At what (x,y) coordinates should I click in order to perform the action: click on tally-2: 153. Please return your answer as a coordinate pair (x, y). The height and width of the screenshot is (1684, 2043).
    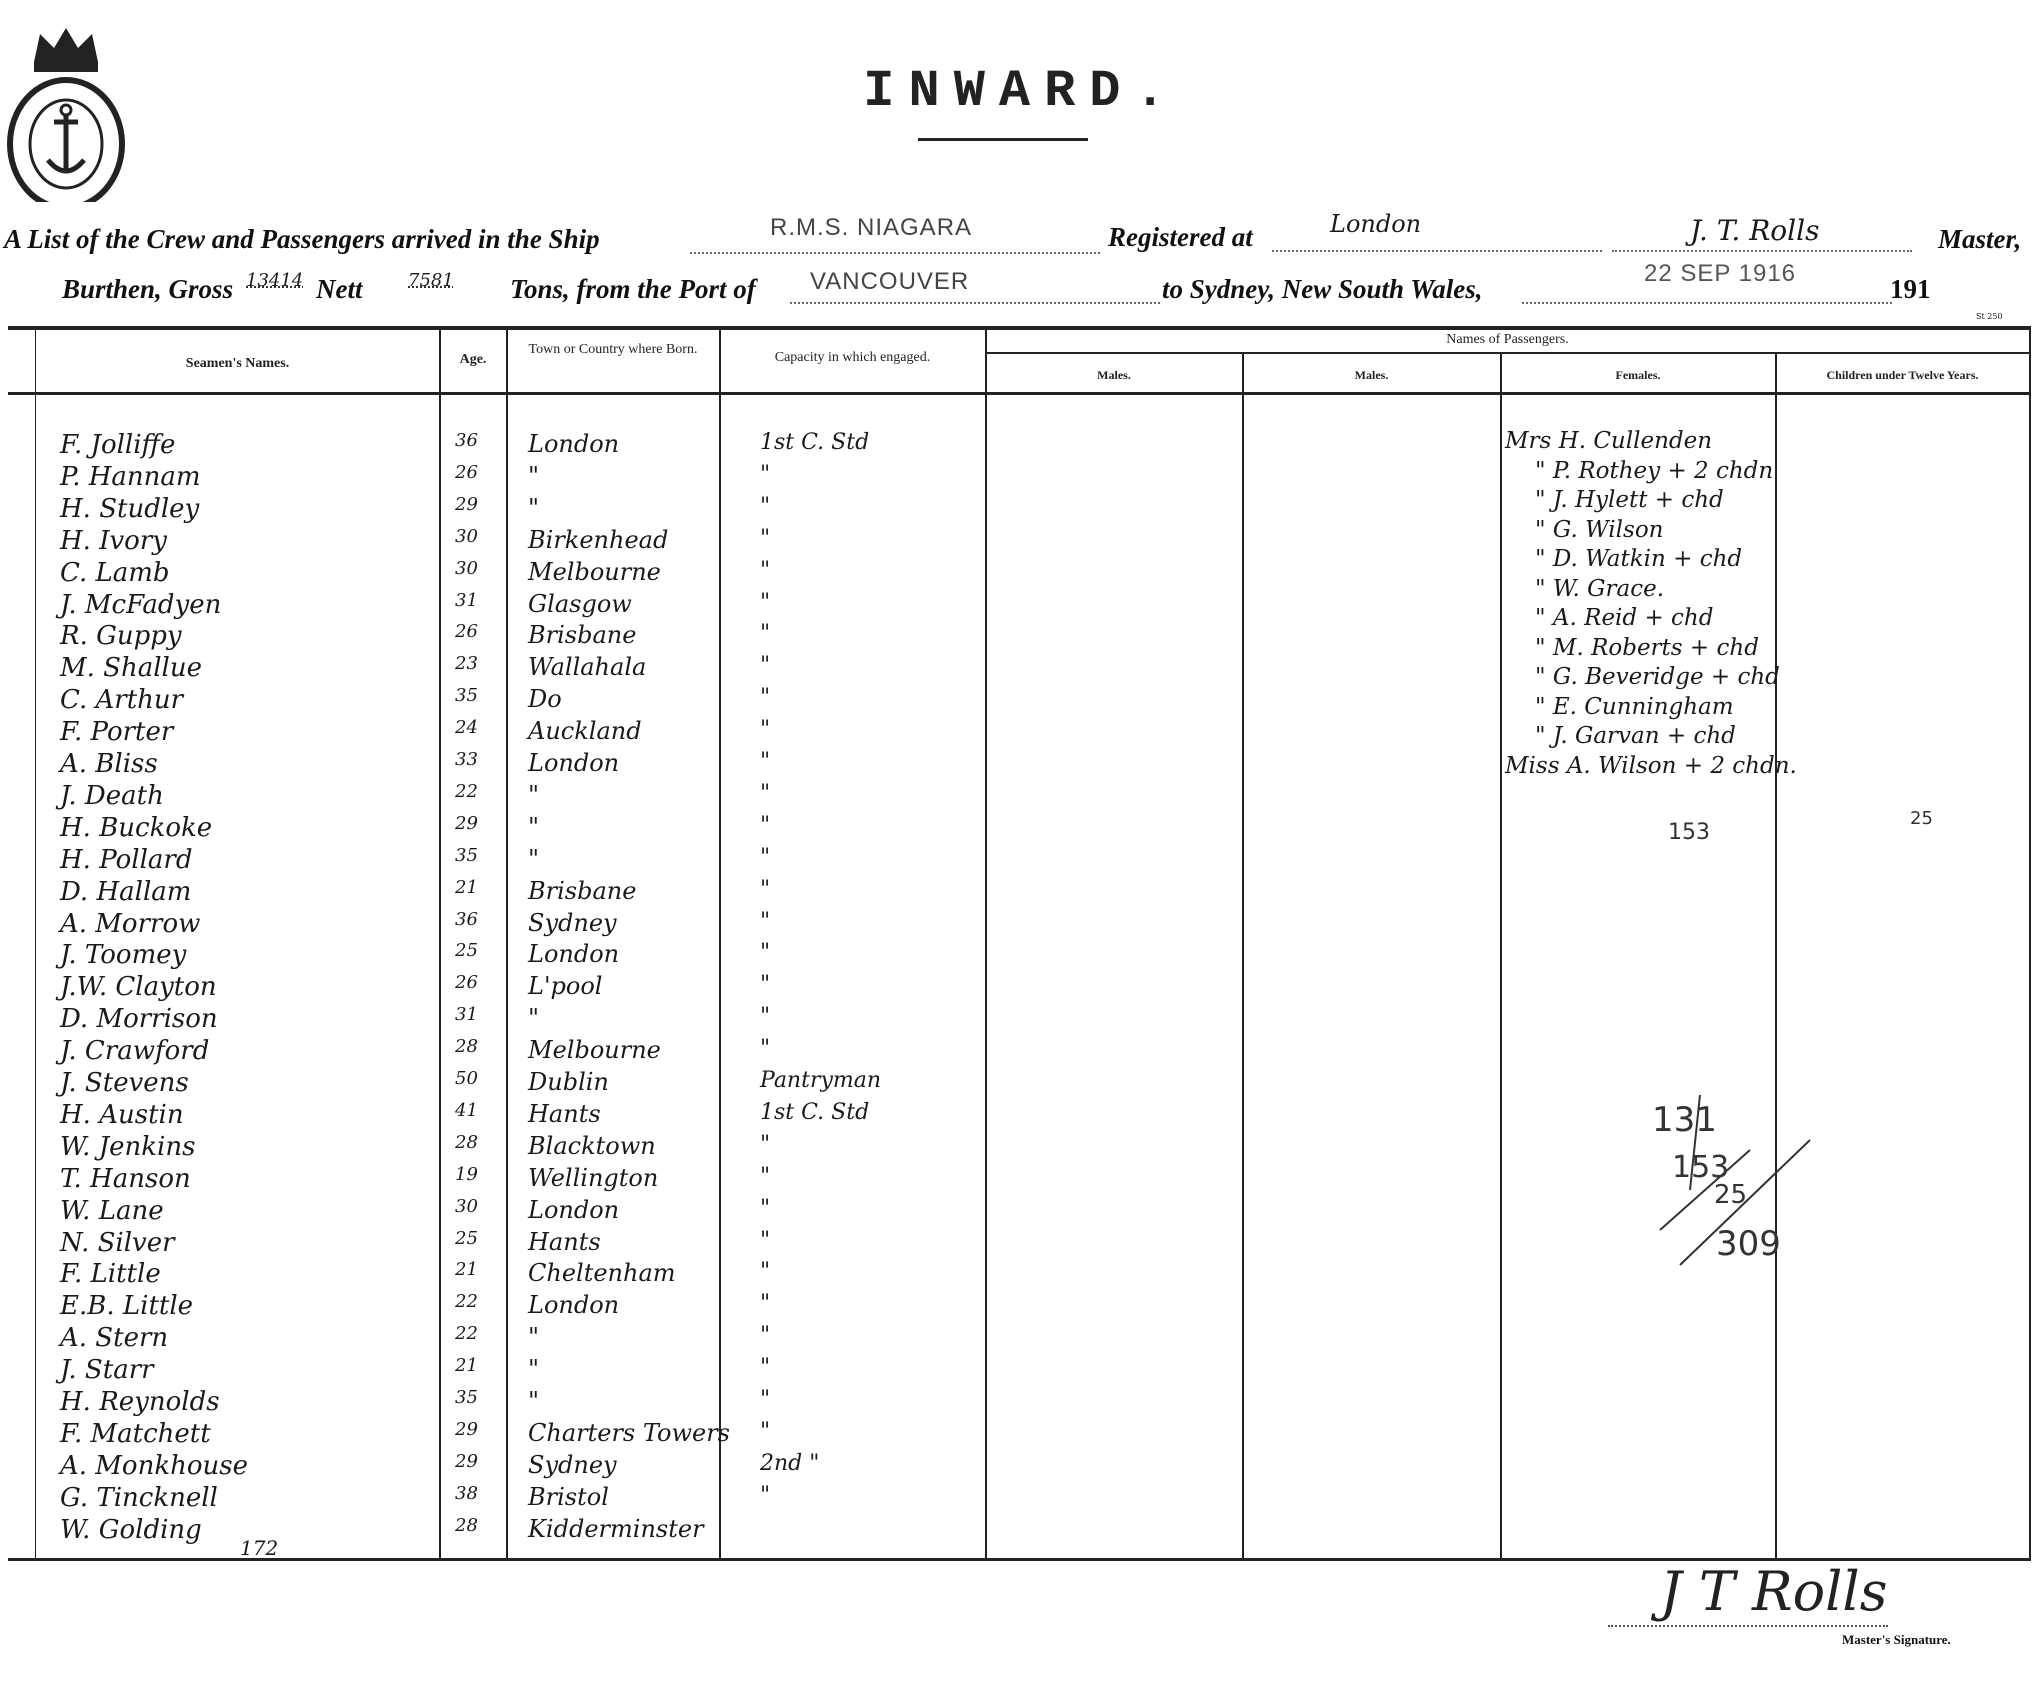
    Looking at the image, I should click on (1701, 1167).